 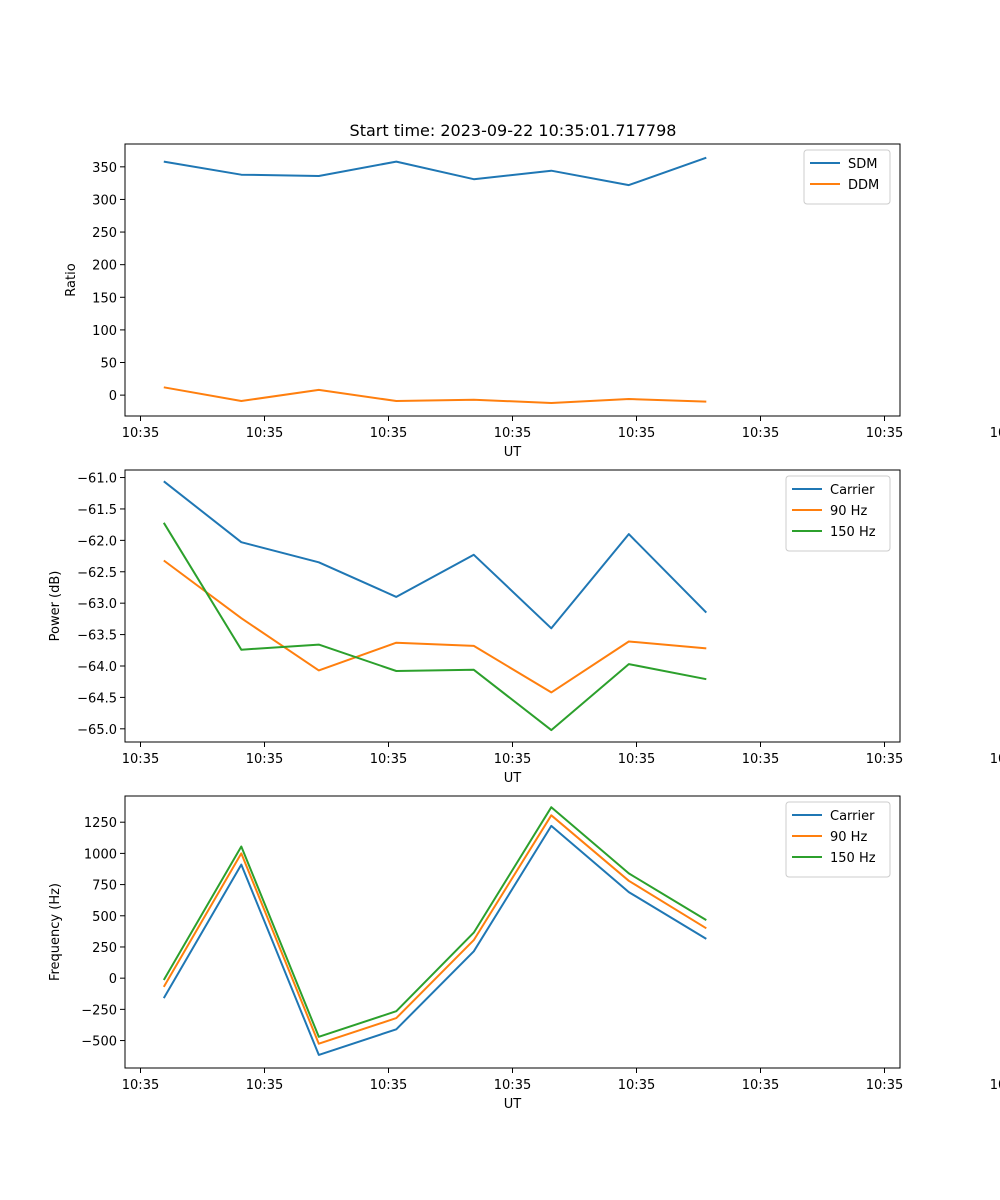 What do you see at coordinates (97, 479) in the screenshot?
I see `y-tick-label: −61.0` at bounding box center [97, 479].